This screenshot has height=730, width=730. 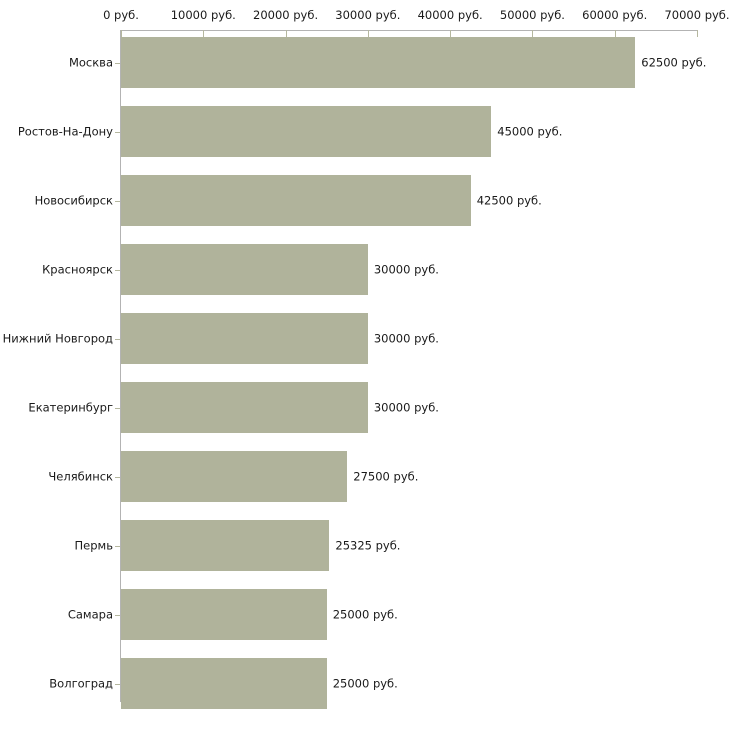 I want to click on x-axis-tick-label: 70000 руб., so click(x=697, y=15).